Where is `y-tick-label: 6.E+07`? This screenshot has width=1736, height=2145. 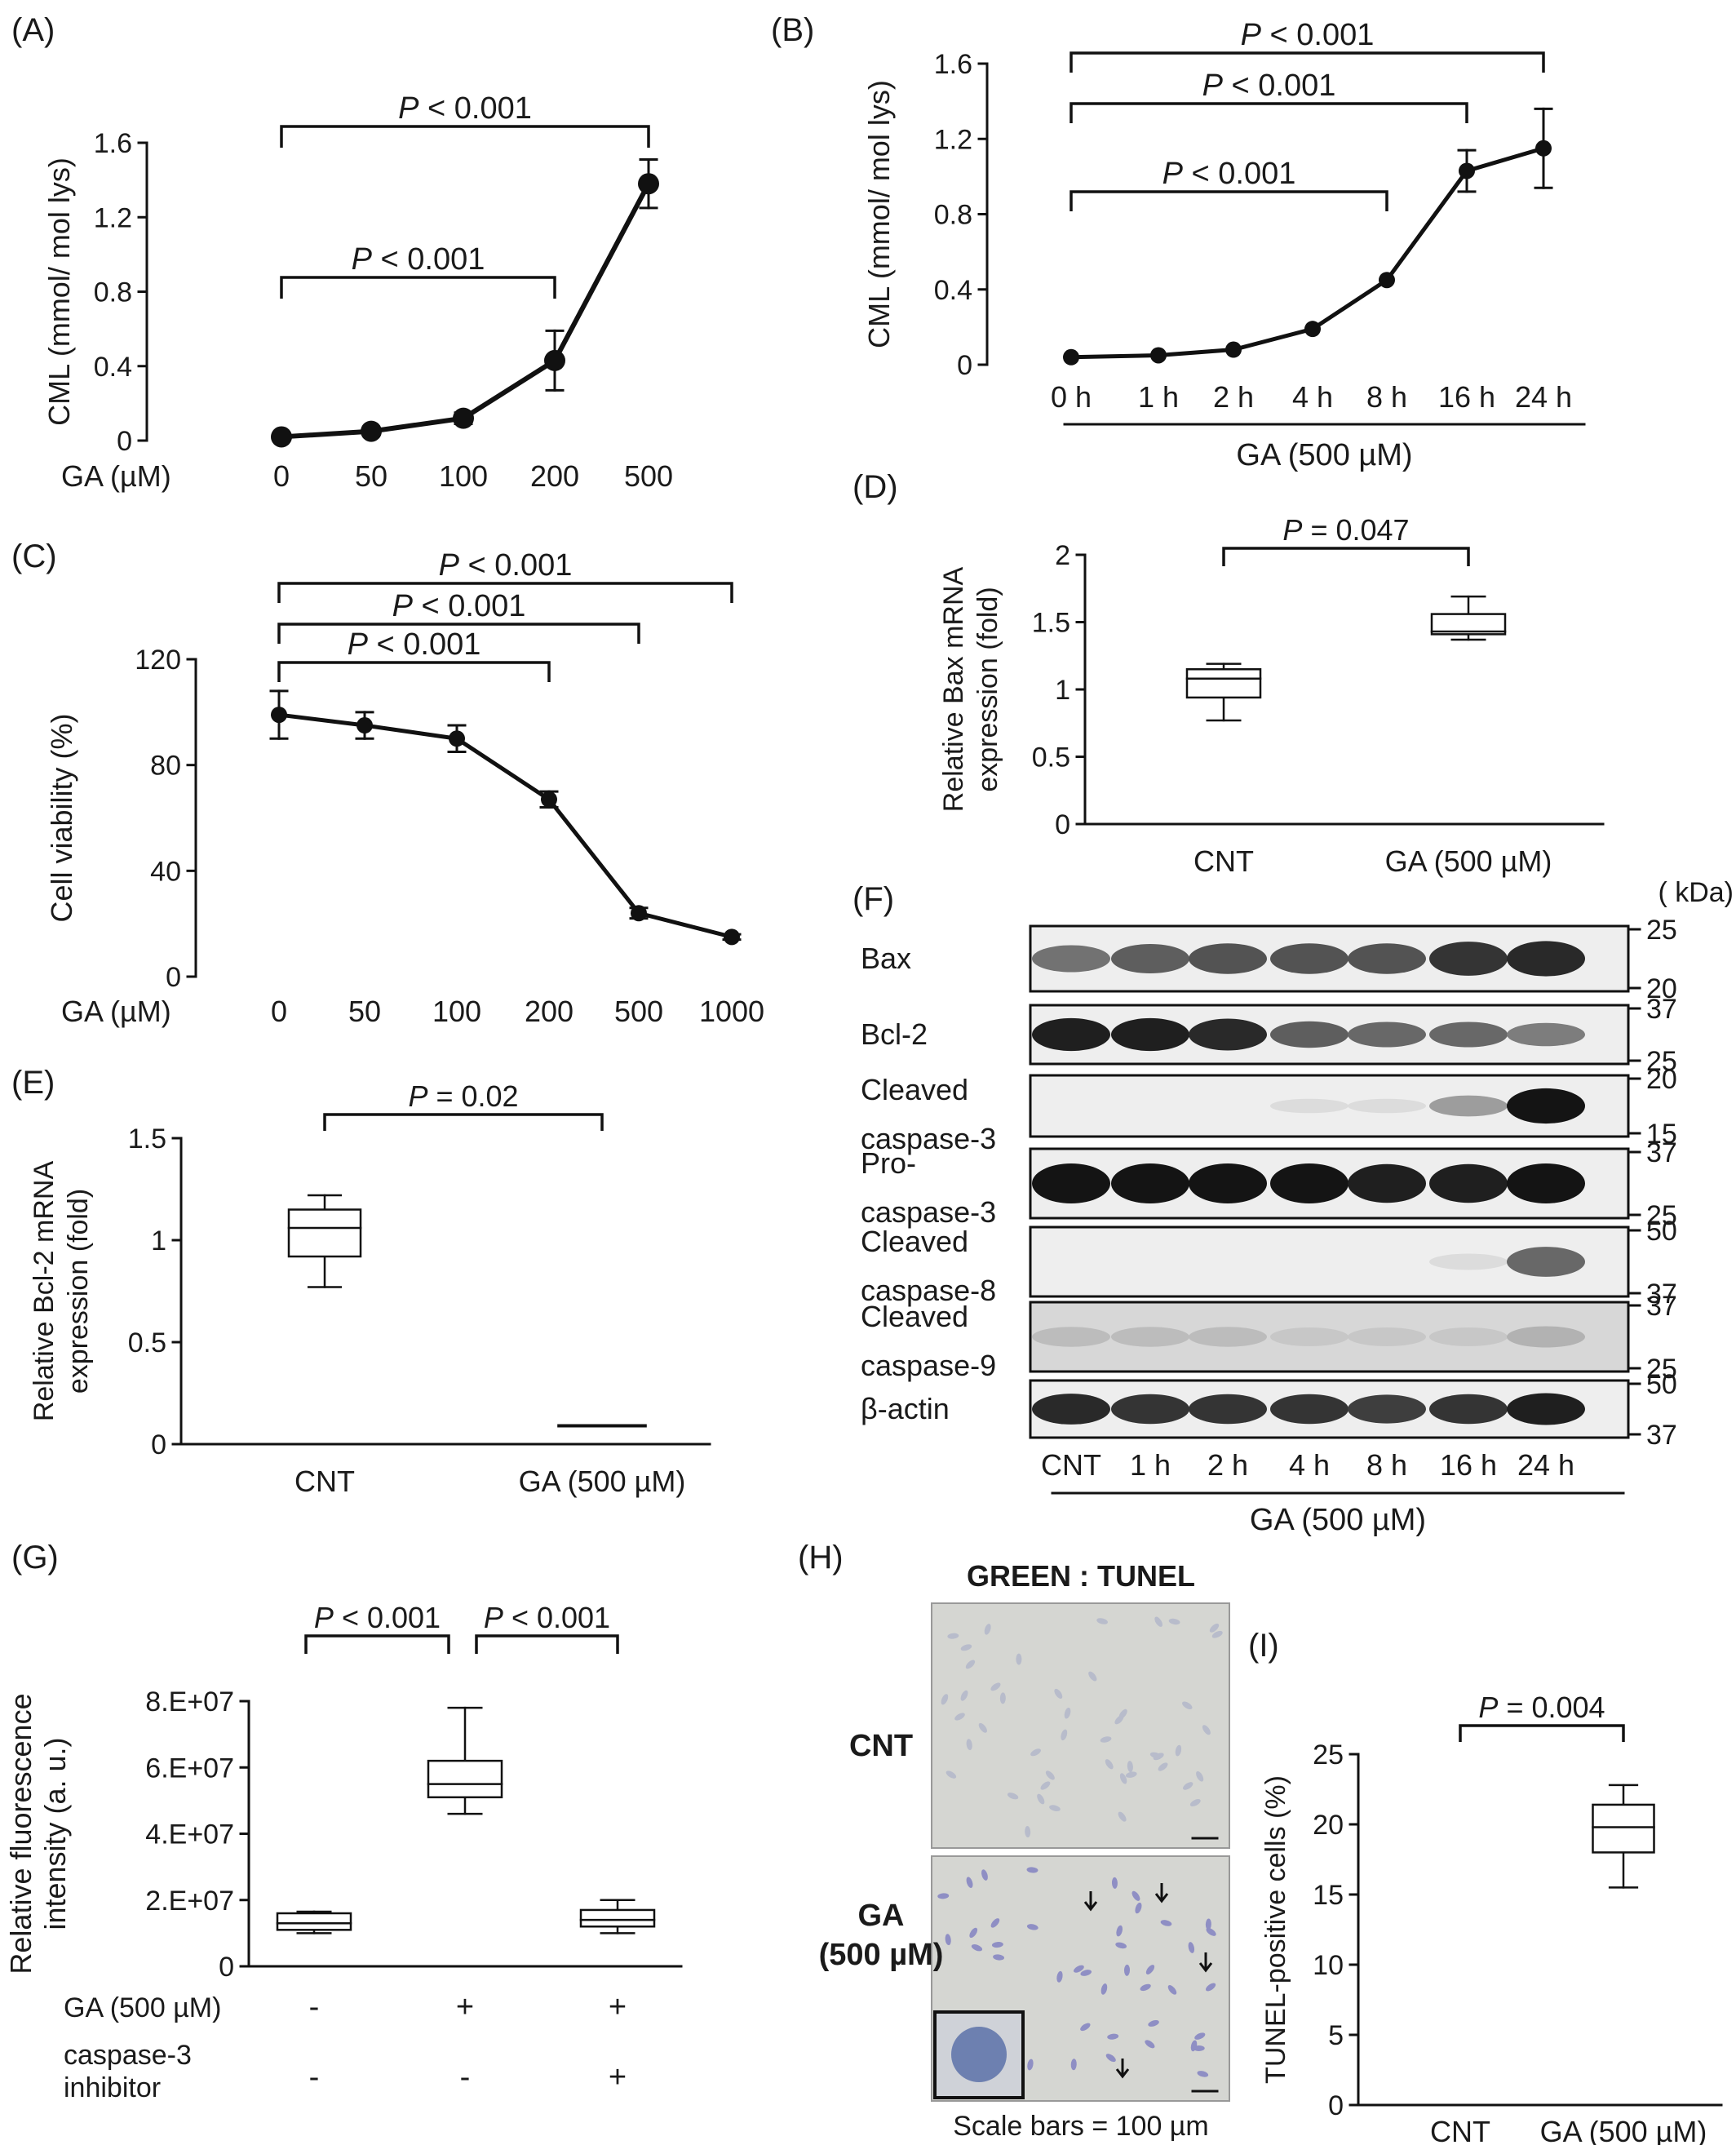 y-tick-label: 6.E+07 is located at coordinates (189, 1769).